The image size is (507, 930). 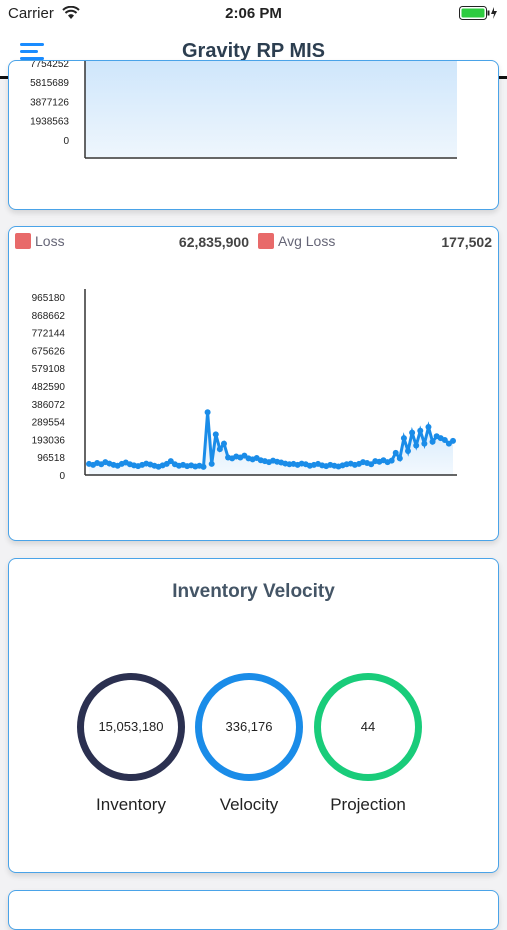 I want to click on velocity-value: 336,176, so click(x=249, y=726).